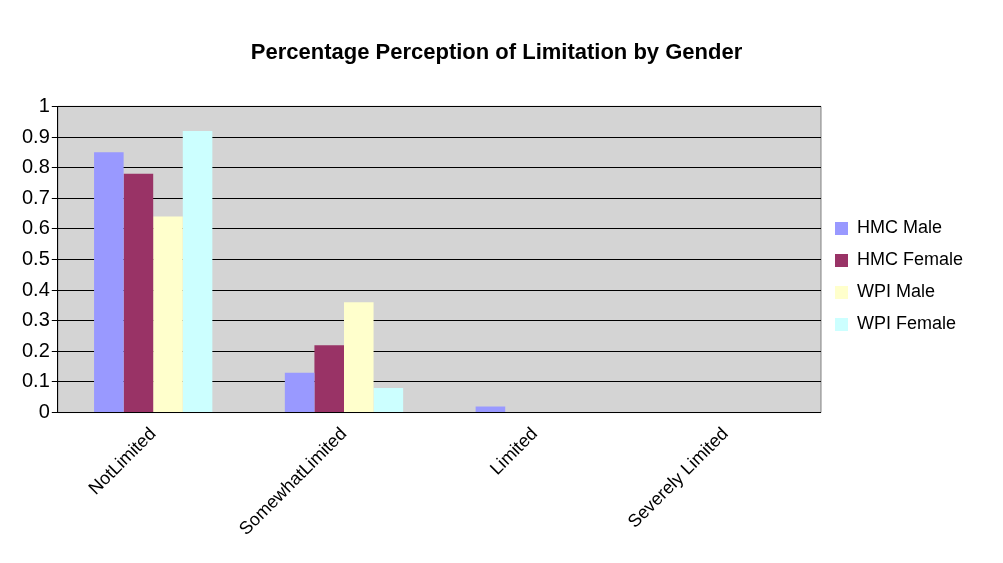 The image size is (1003, 563). Describe the element at coordinates (35, 258) in the screenshot. I see `y-tick-label: 0.5` at that location.